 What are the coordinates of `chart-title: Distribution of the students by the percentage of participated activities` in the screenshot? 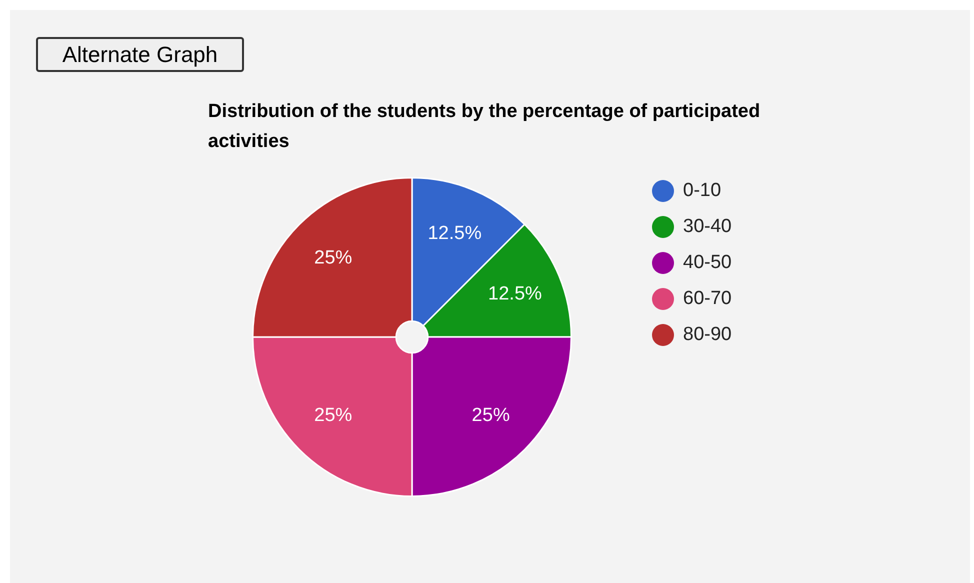 It's located at (485, 127).